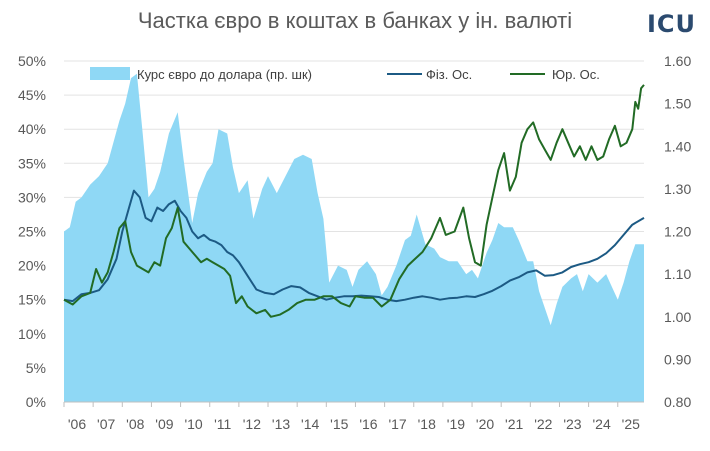 Image resolution: width=710 pixels, height=451 pixels. What do you see at coordinates (281, 424) in the screenshot?
I see `x-tick-label: '13` at bounding box center [281, 424].